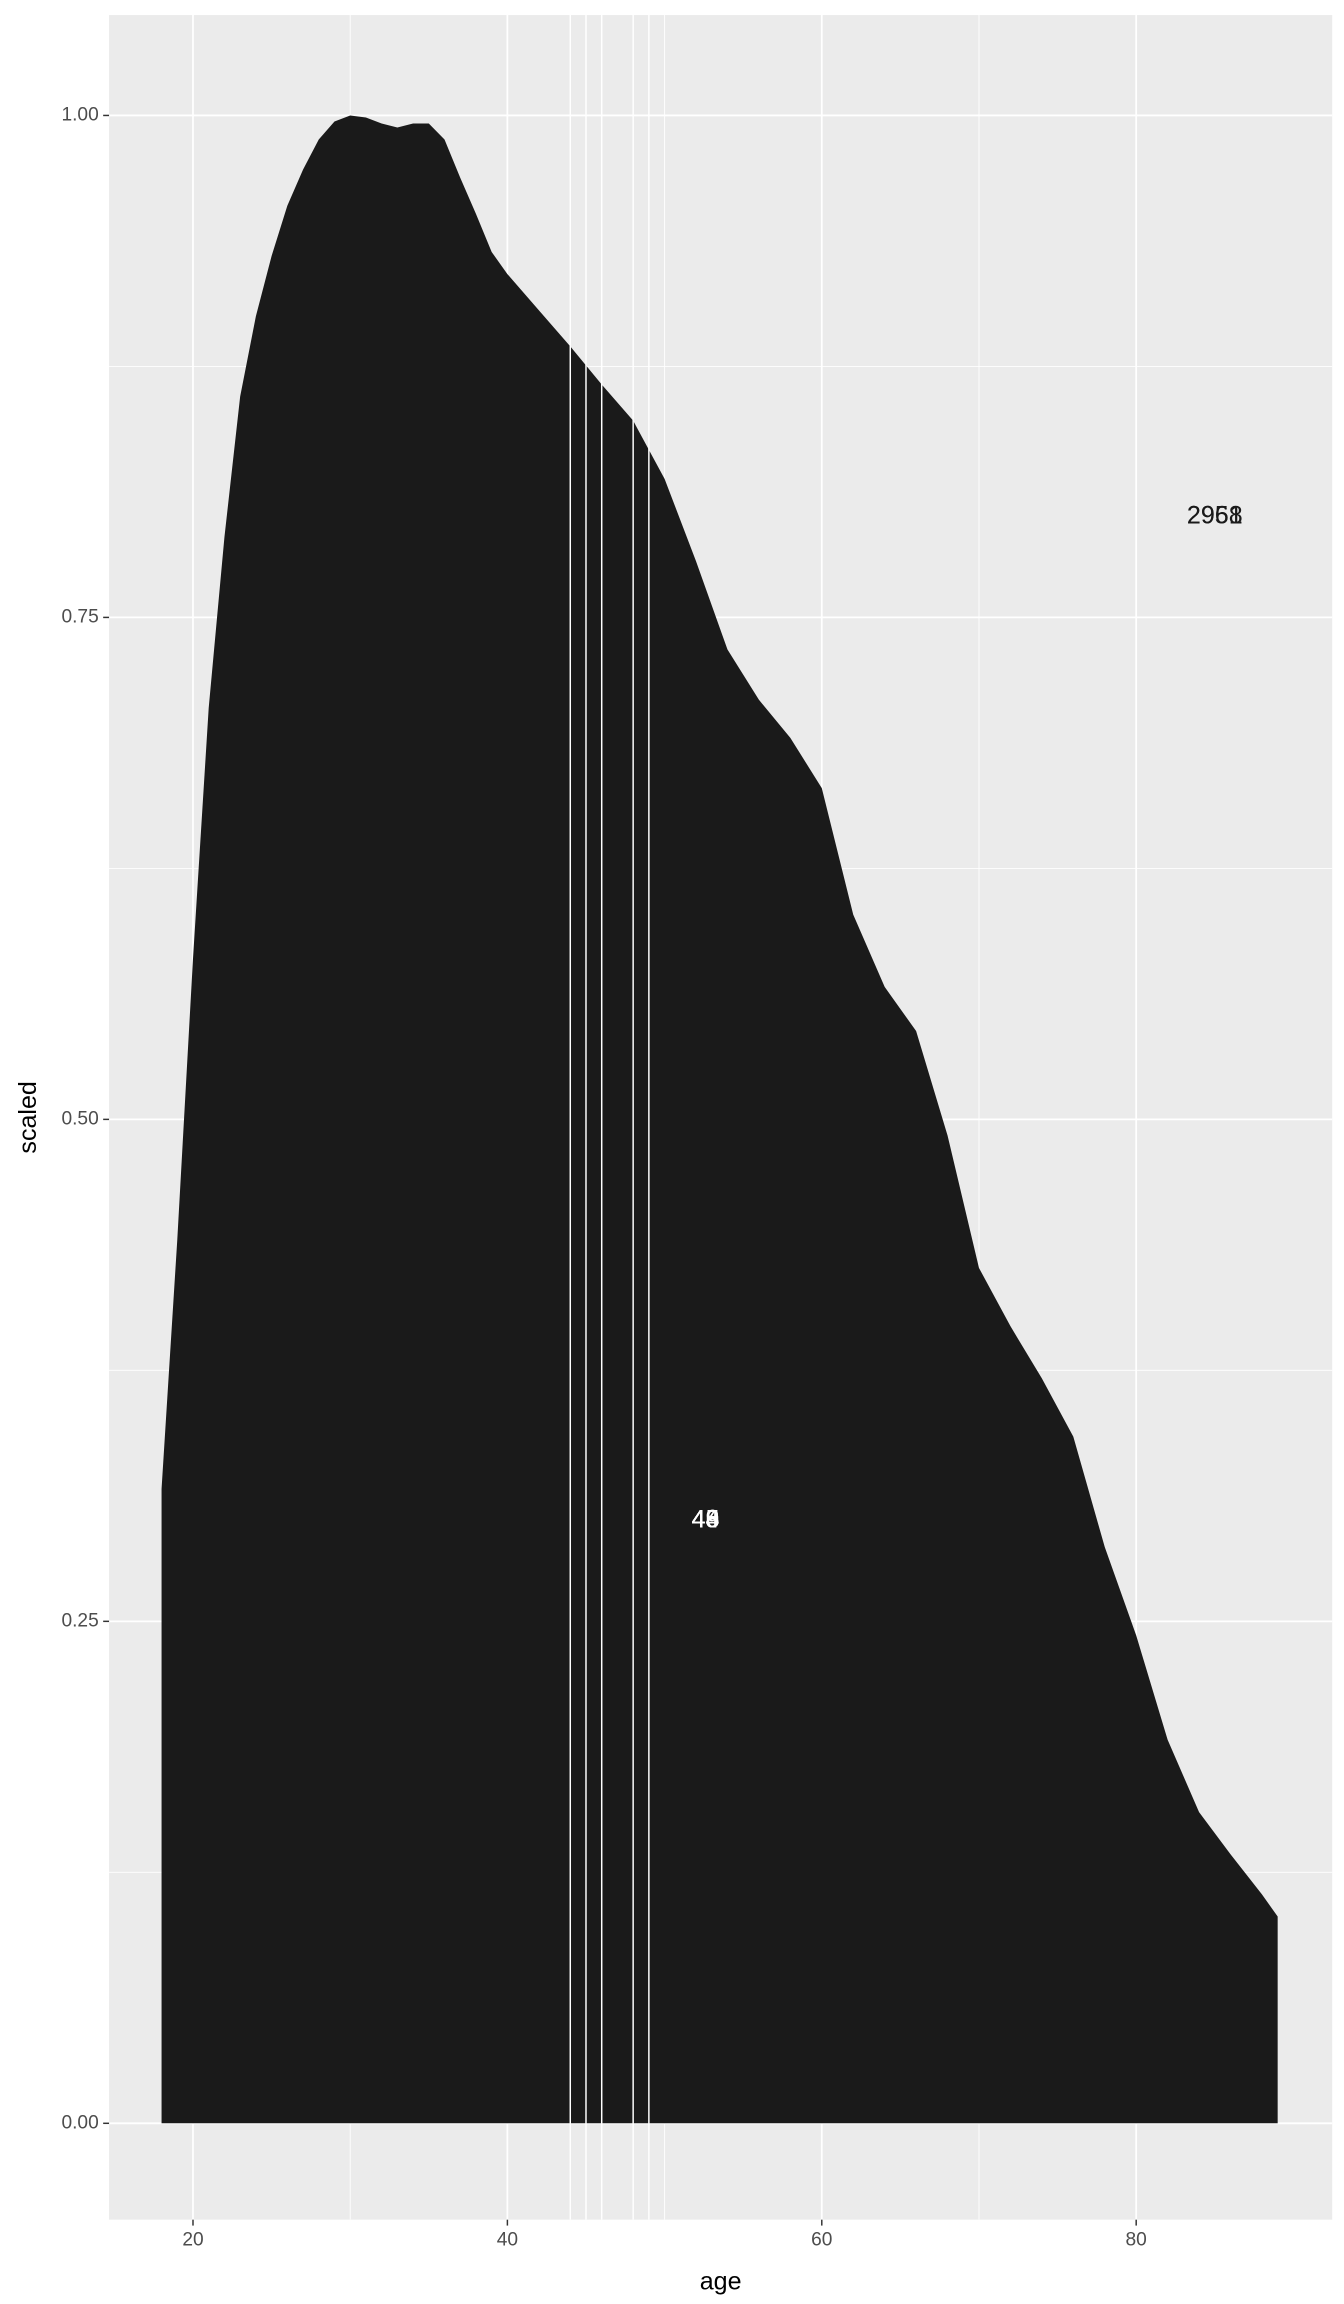 This screenshot has height=2304, width=1344. I want to click on annotation: 2961, so click(1215, 516).